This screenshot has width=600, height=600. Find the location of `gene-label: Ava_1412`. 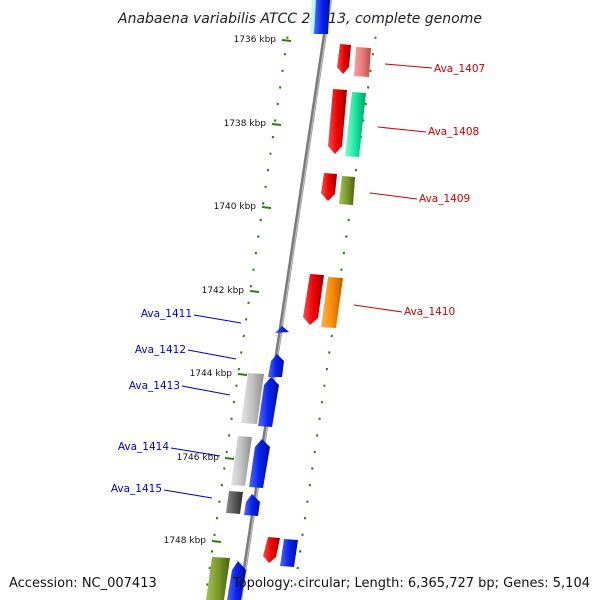

gene-label: Ava_1412 is located at coordinates (160, 350).